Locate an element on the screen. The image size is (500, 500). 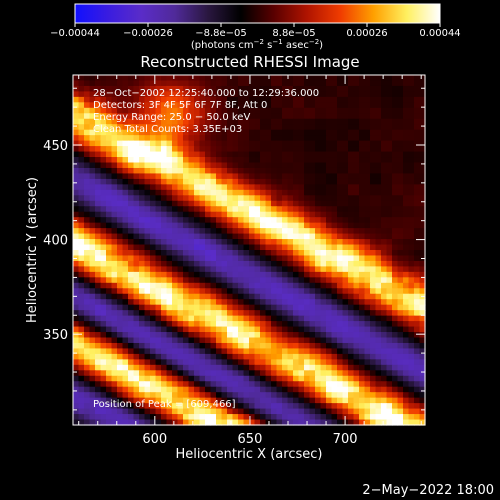
x-tick-label: 600 is located at coordinates (154, 439).